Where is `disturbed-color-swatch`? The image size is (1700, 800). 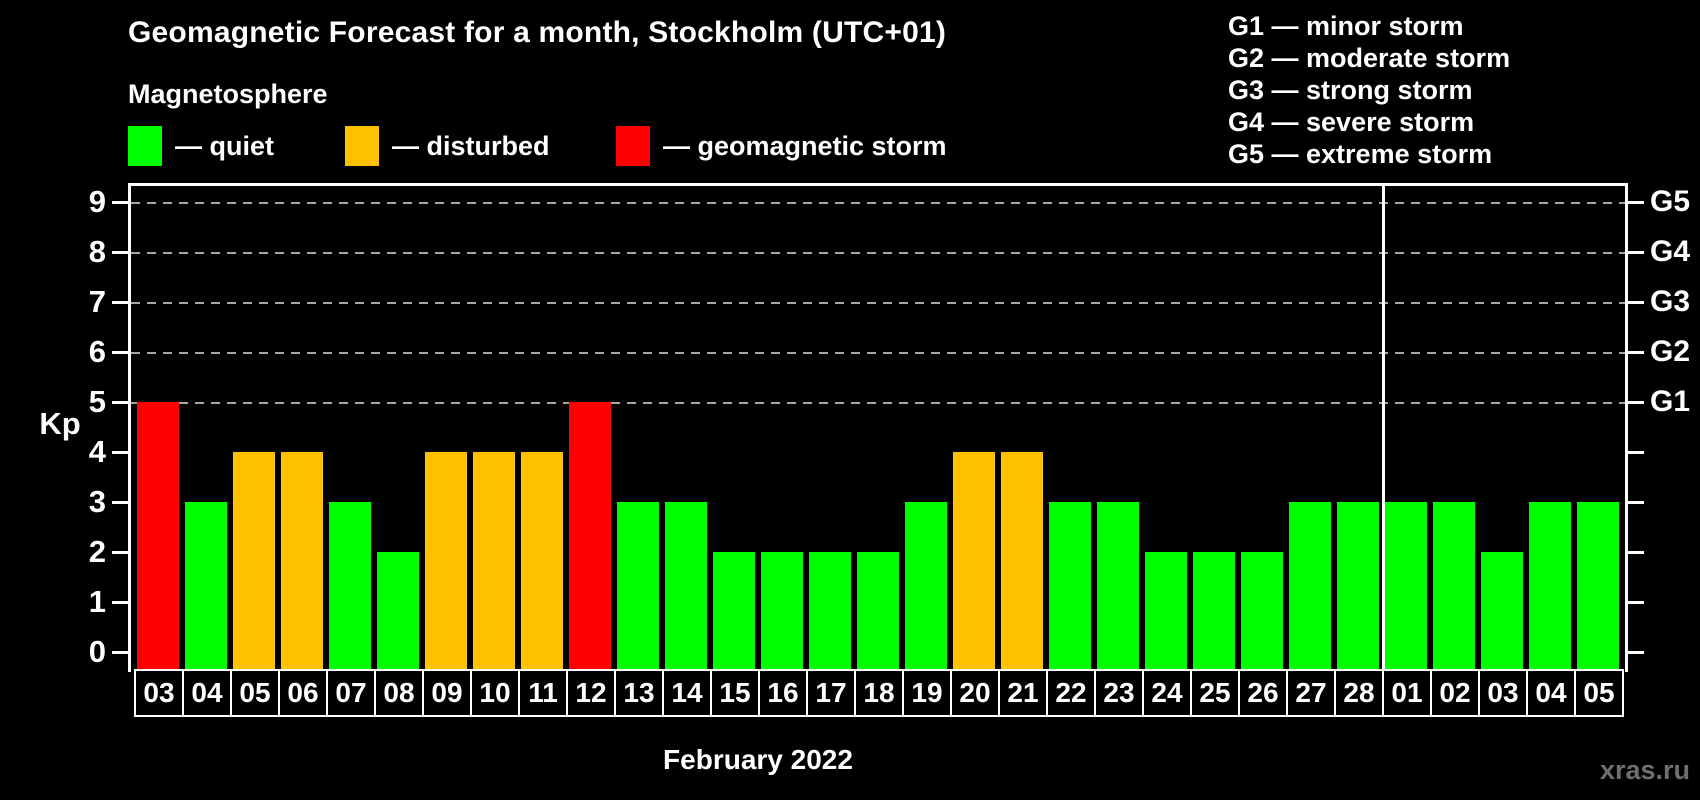
disturbed-color-swatch is located at coordinates (362, 146).